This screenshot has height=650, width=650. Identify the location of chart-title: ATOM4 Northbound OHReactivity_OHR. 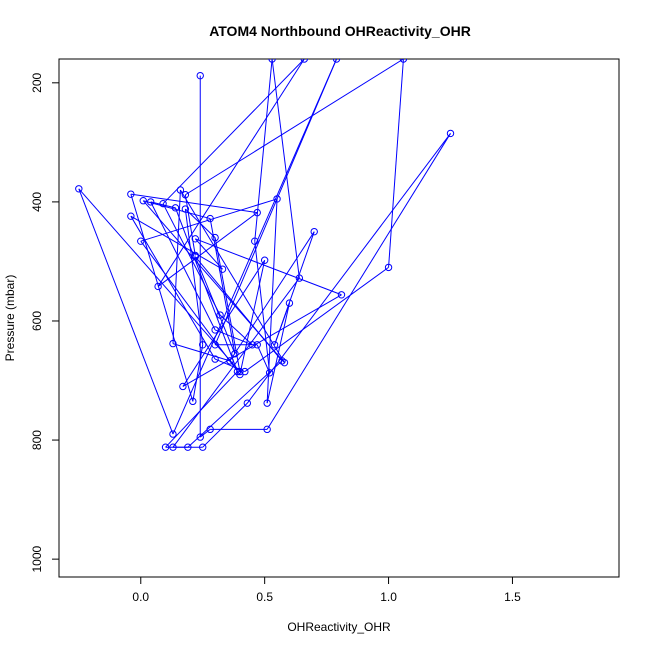
(340, 31).